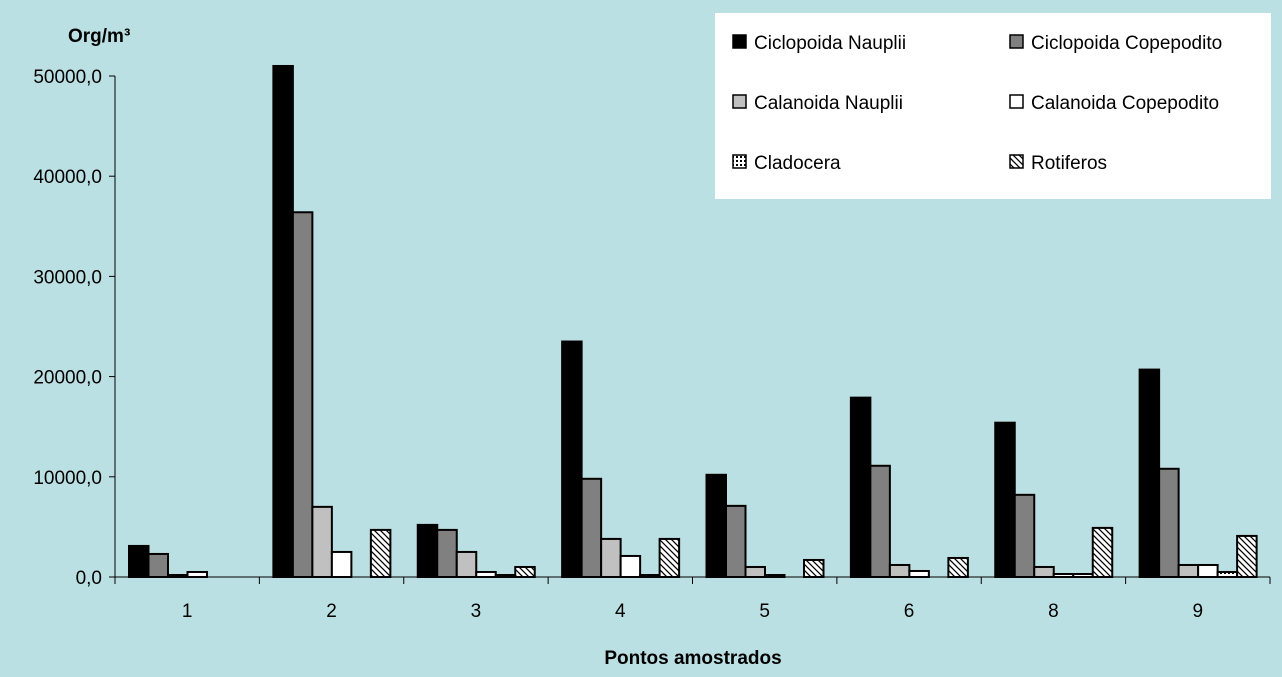 This screenshot has width=1282, height=677. I want to click on y-tick-label: 0,0, so click(89, 578).